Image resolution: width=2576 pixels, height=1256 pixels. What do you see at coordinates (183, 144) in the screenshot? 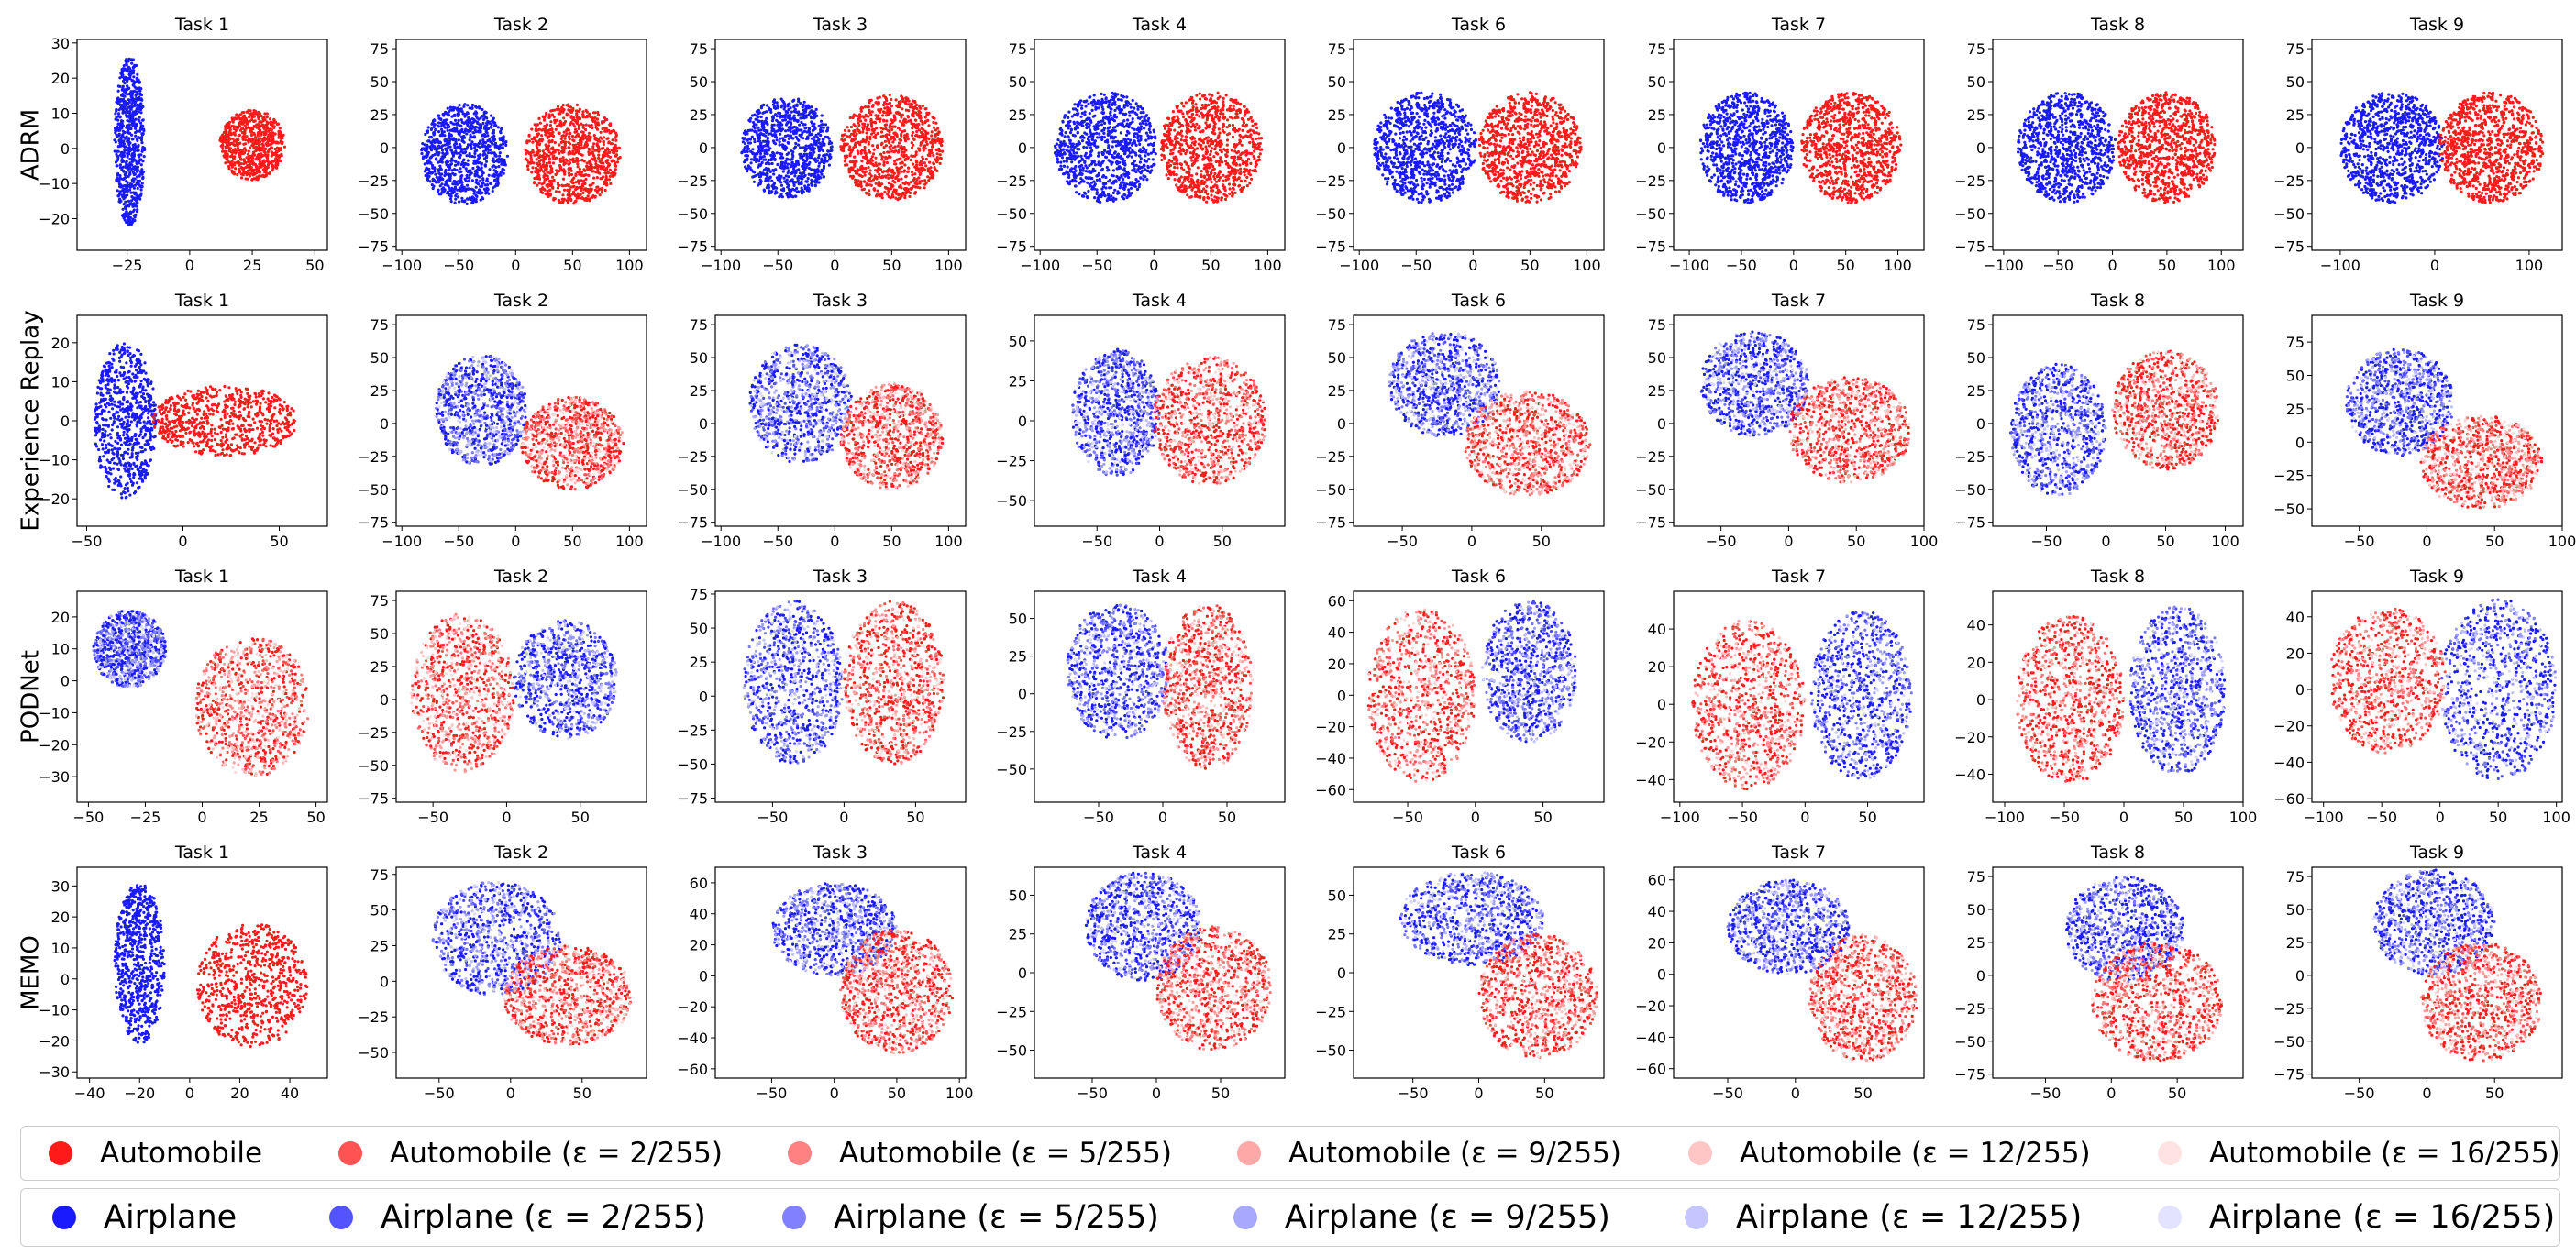
I see `scatter-panel: Task 1−25 0 25 503020100−10−20` at bounding box center [183, 144].